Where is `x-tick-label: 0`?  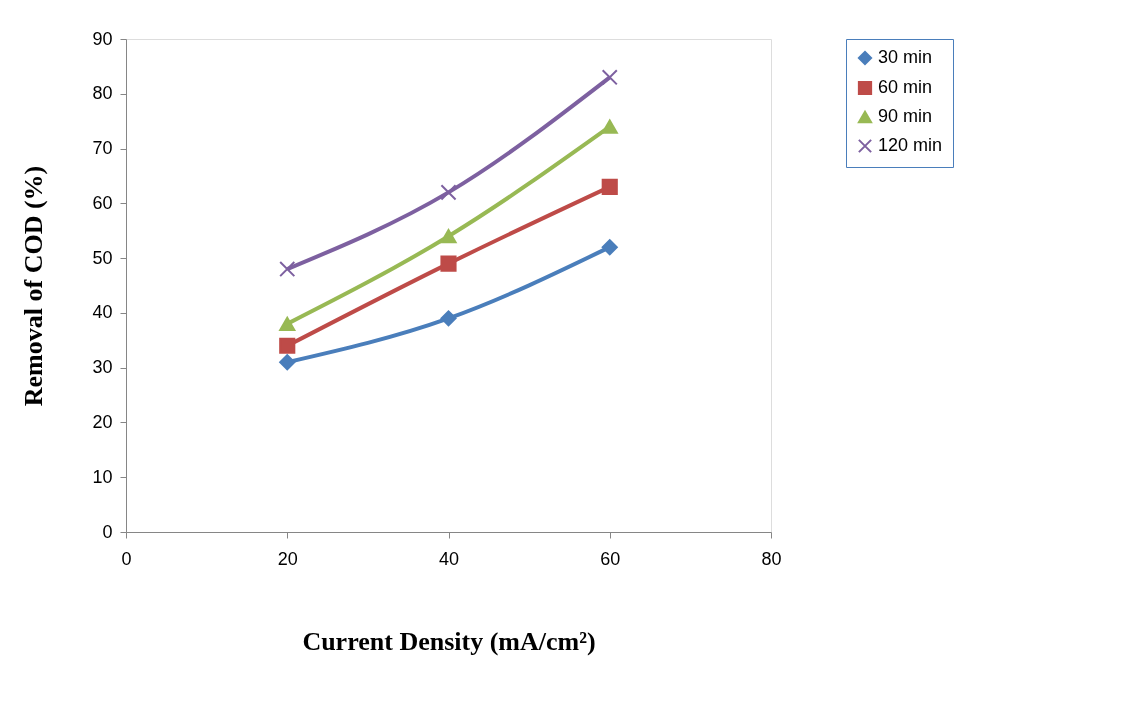
x-tick-label: 0 is located at coordinates (126, 558).